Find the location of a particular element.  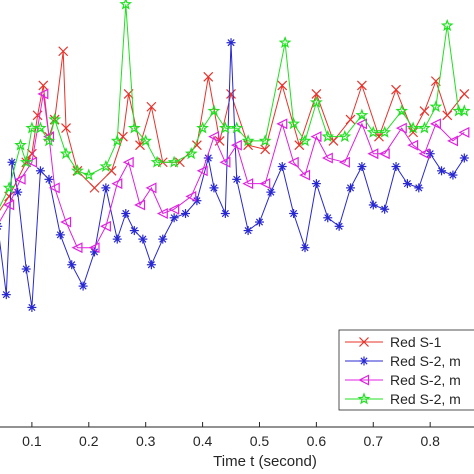

x-tick-label-5: 0.5 is located at coordinates (260, 441).